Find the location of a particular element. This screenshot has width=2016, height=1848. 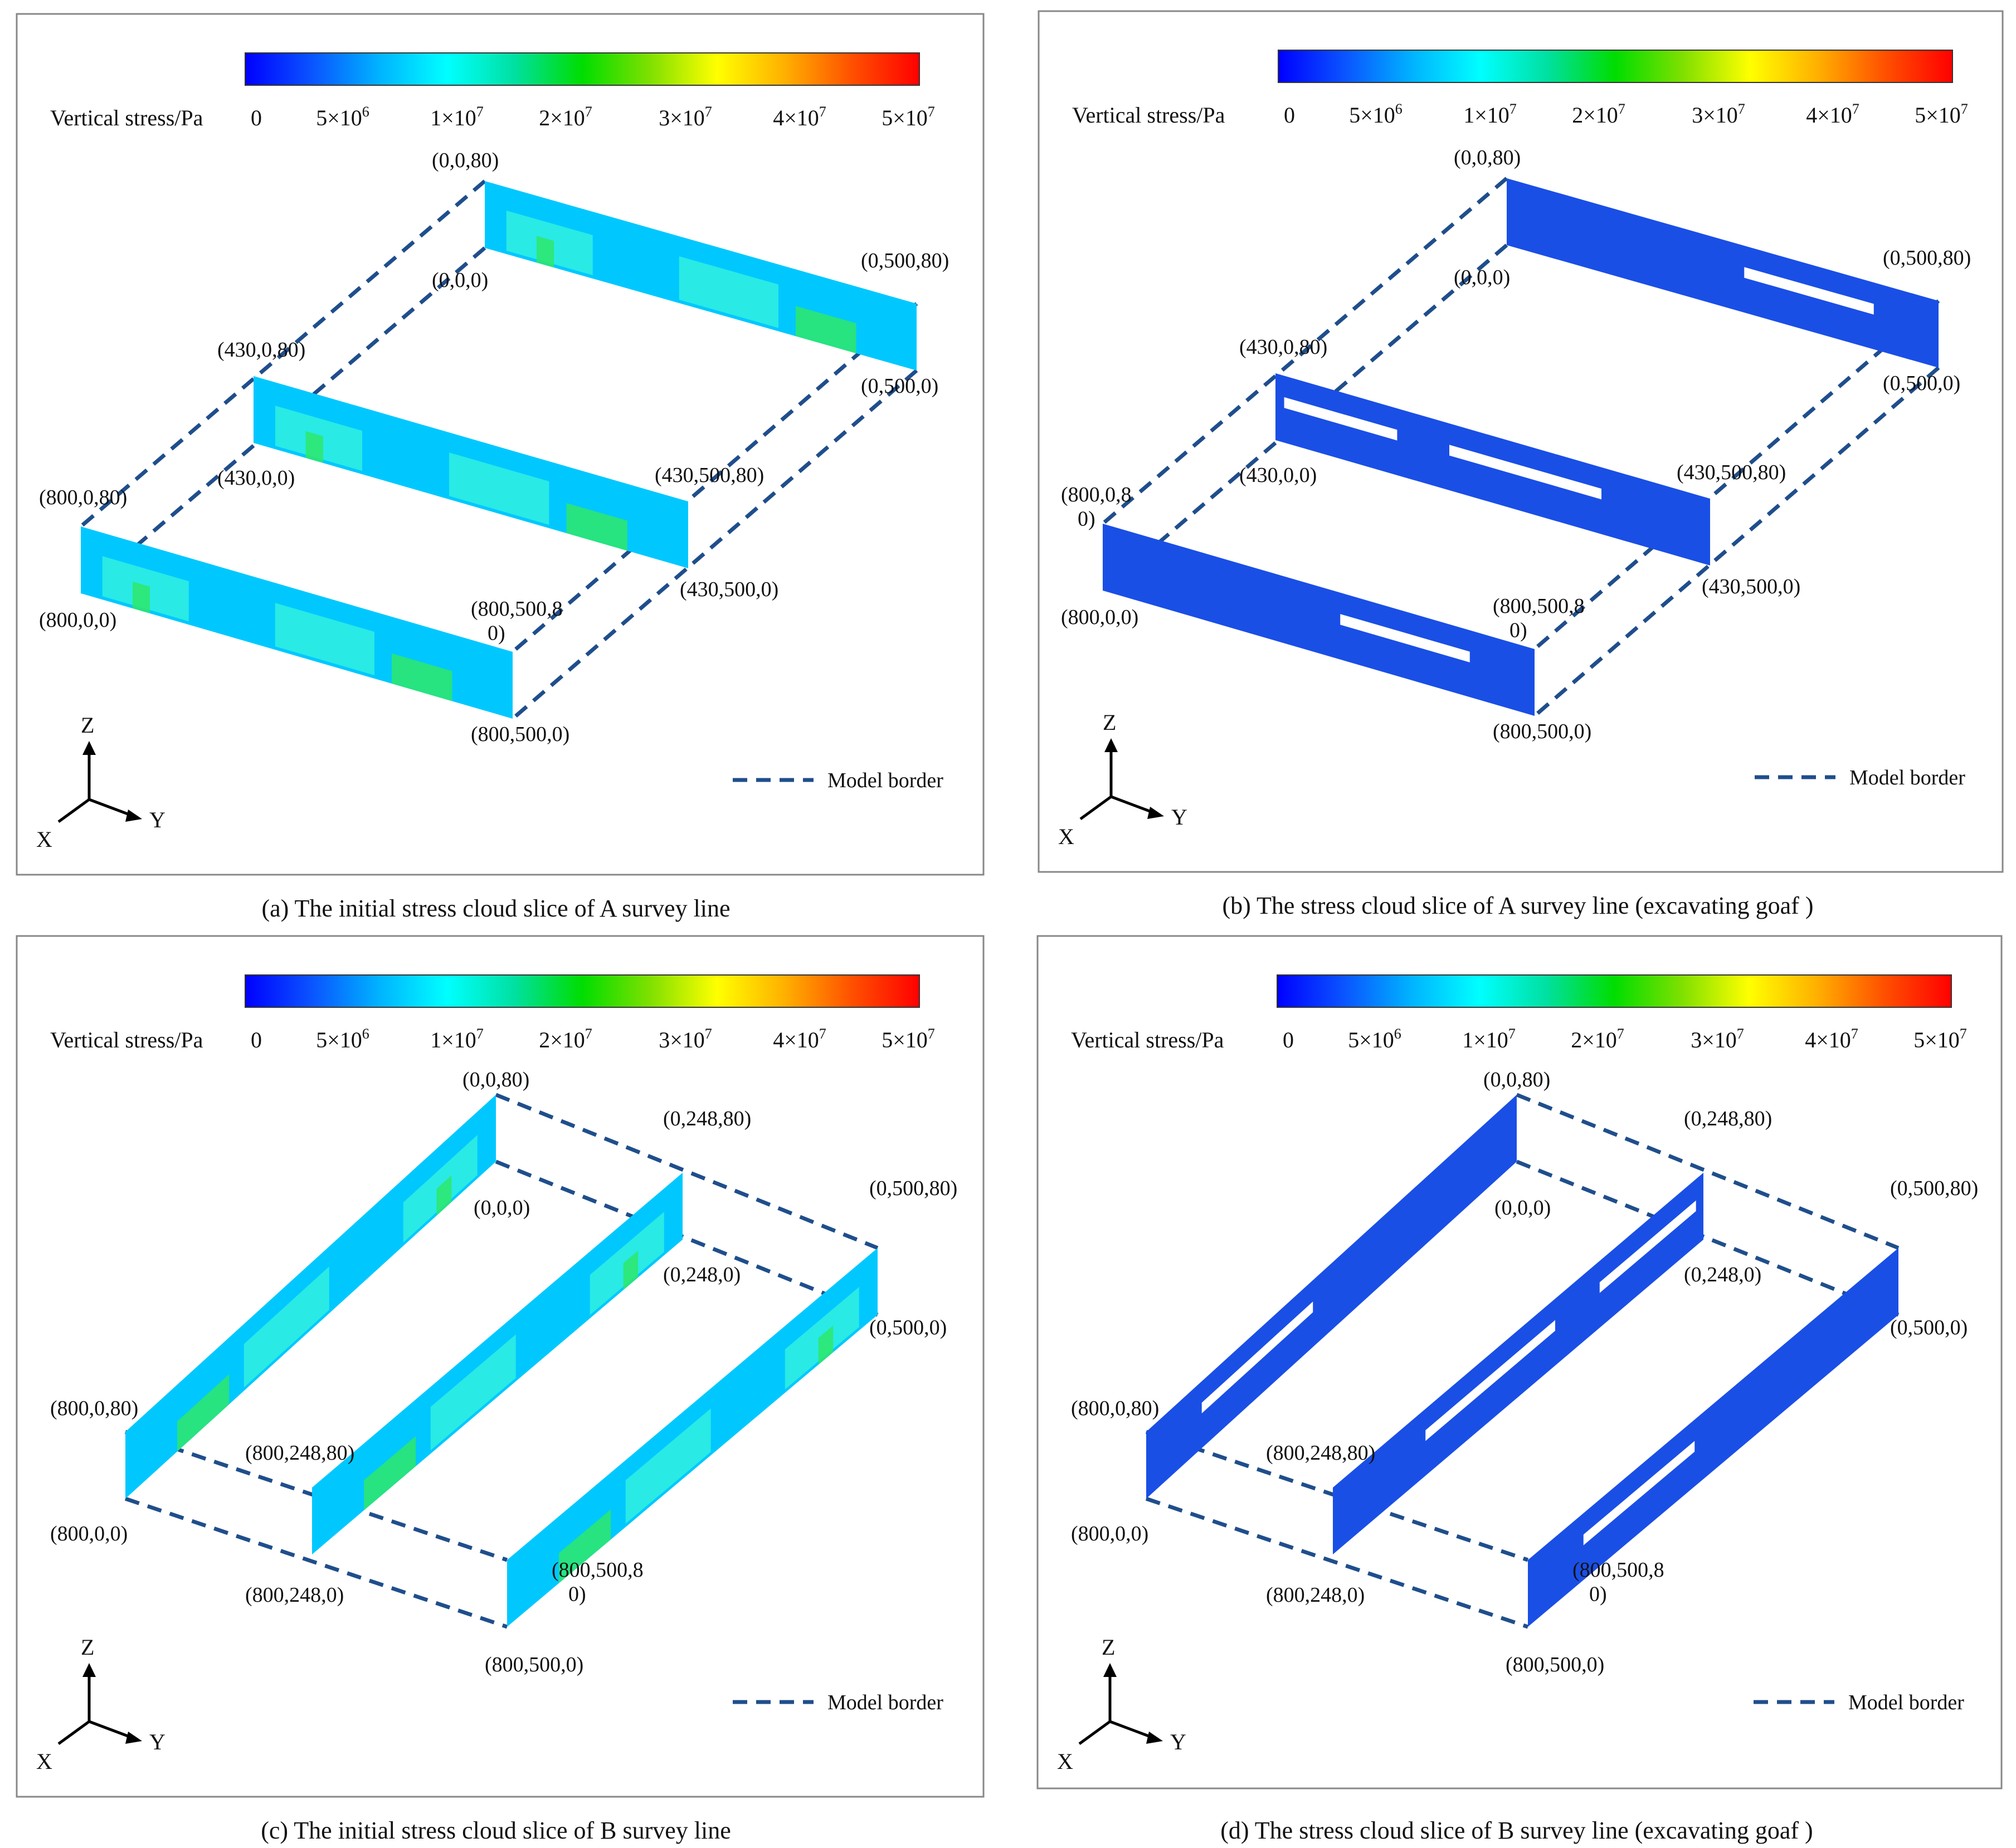

colorbar-tick: 4×10⁷ is located at coordinates (800, 1039).